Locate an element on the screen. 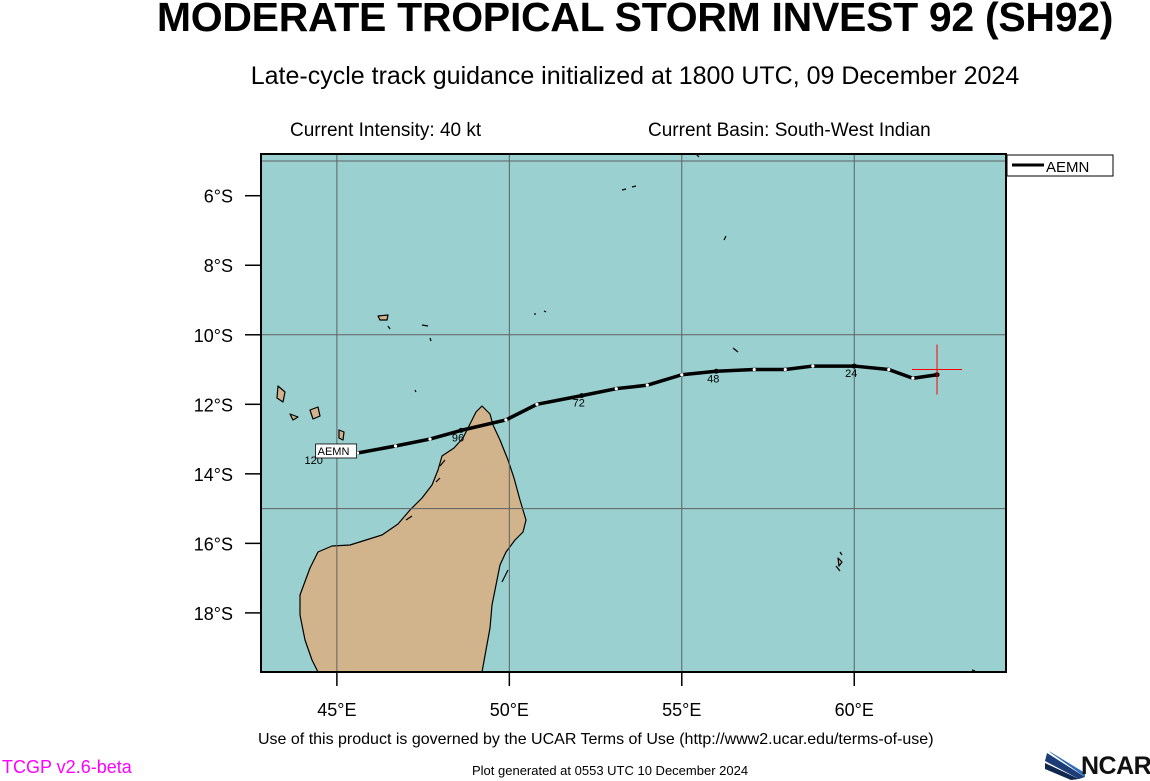  current-basin: Current Basin: South-West Indian is located at coordinates (789, 130).